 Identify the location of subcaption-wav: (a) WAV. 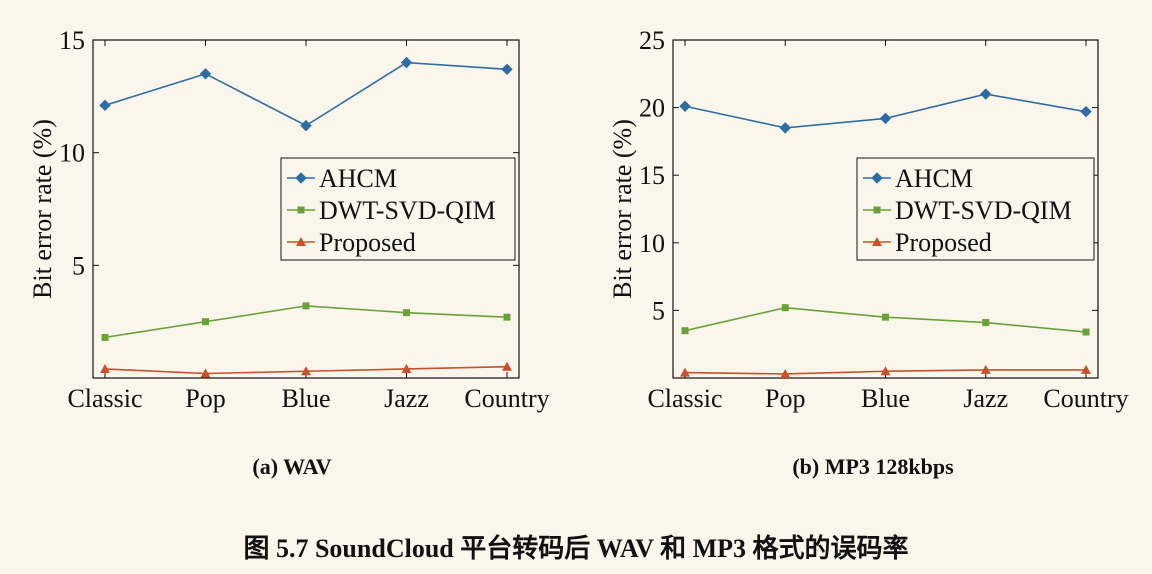
(292, 466).